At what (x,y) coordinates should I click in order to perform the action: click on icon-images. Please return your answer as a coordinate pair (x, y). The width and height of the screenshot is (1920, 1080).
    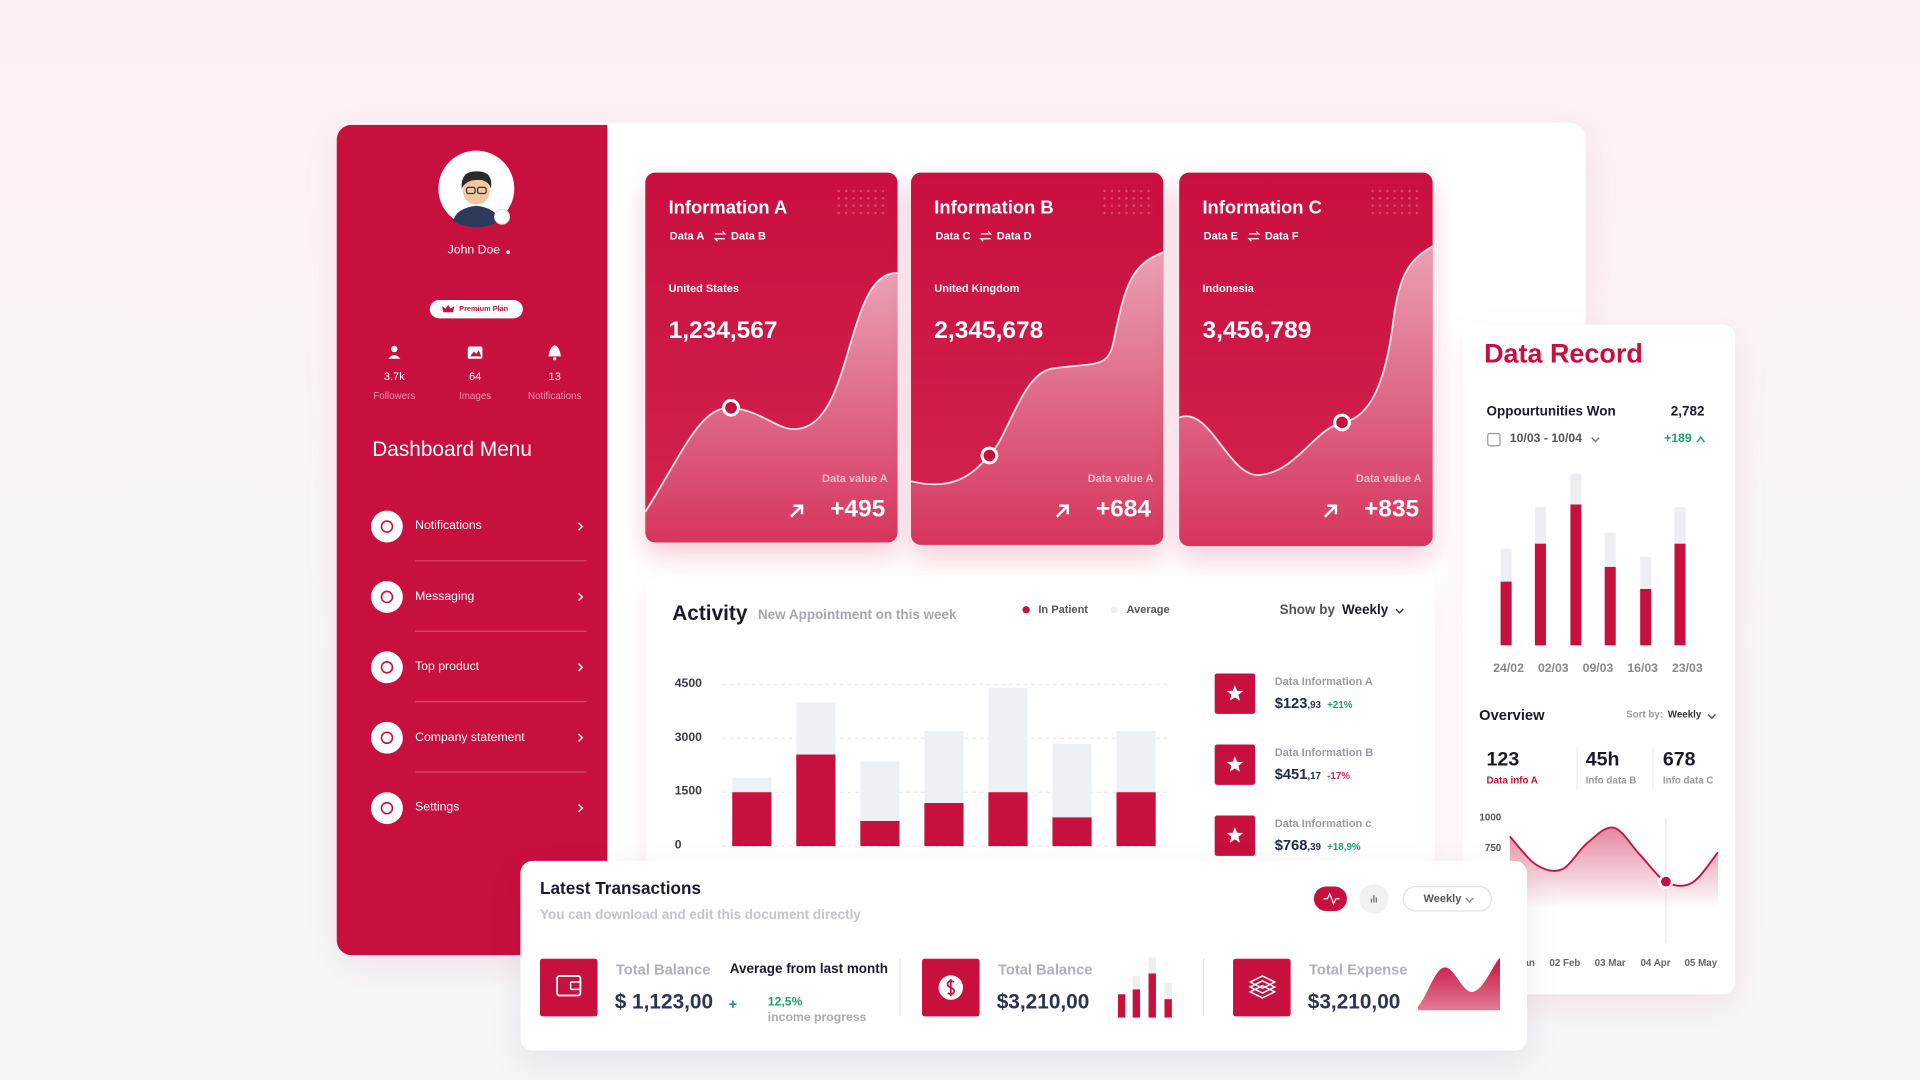
    Looking at the image, I should click on (476, 353).